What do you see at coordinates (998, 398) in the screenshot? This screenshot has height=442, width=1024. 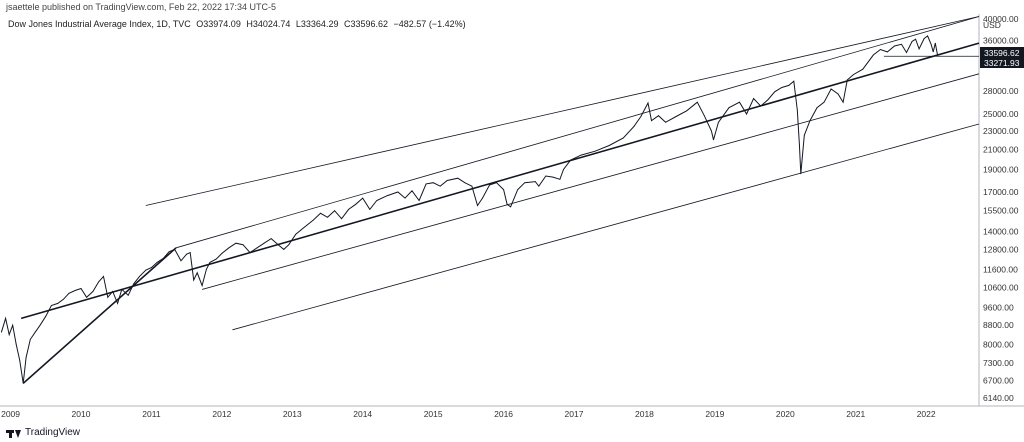 I see `y-tick-label: 6140.00` at bounding box center [998, 398].